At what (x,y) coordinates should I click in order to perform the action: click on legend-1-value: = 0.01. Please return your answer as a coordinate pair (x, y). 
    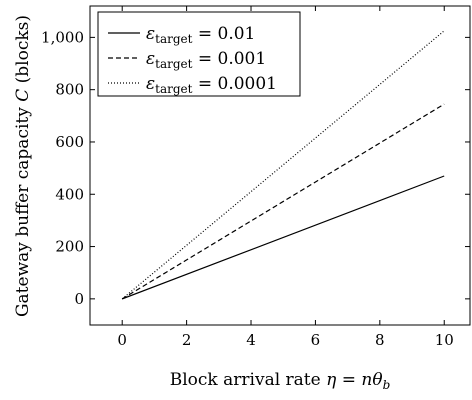
    Looking at the image, I should click on (223, 34).